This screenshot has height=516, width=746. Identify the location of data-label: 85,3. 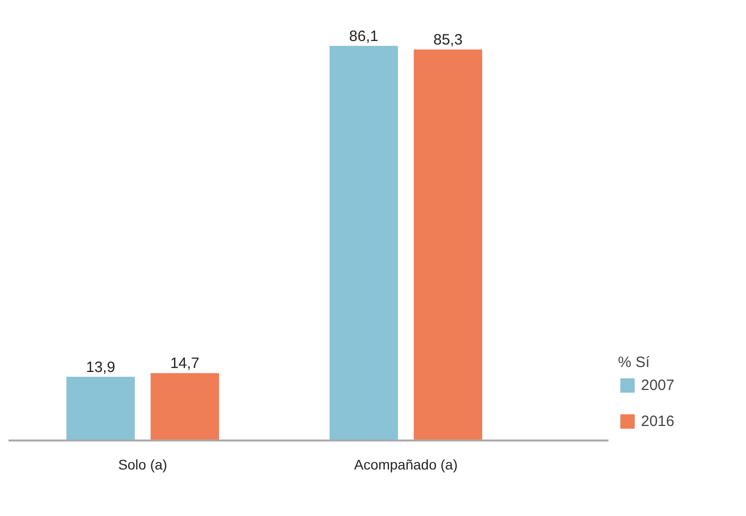
(448, 40).